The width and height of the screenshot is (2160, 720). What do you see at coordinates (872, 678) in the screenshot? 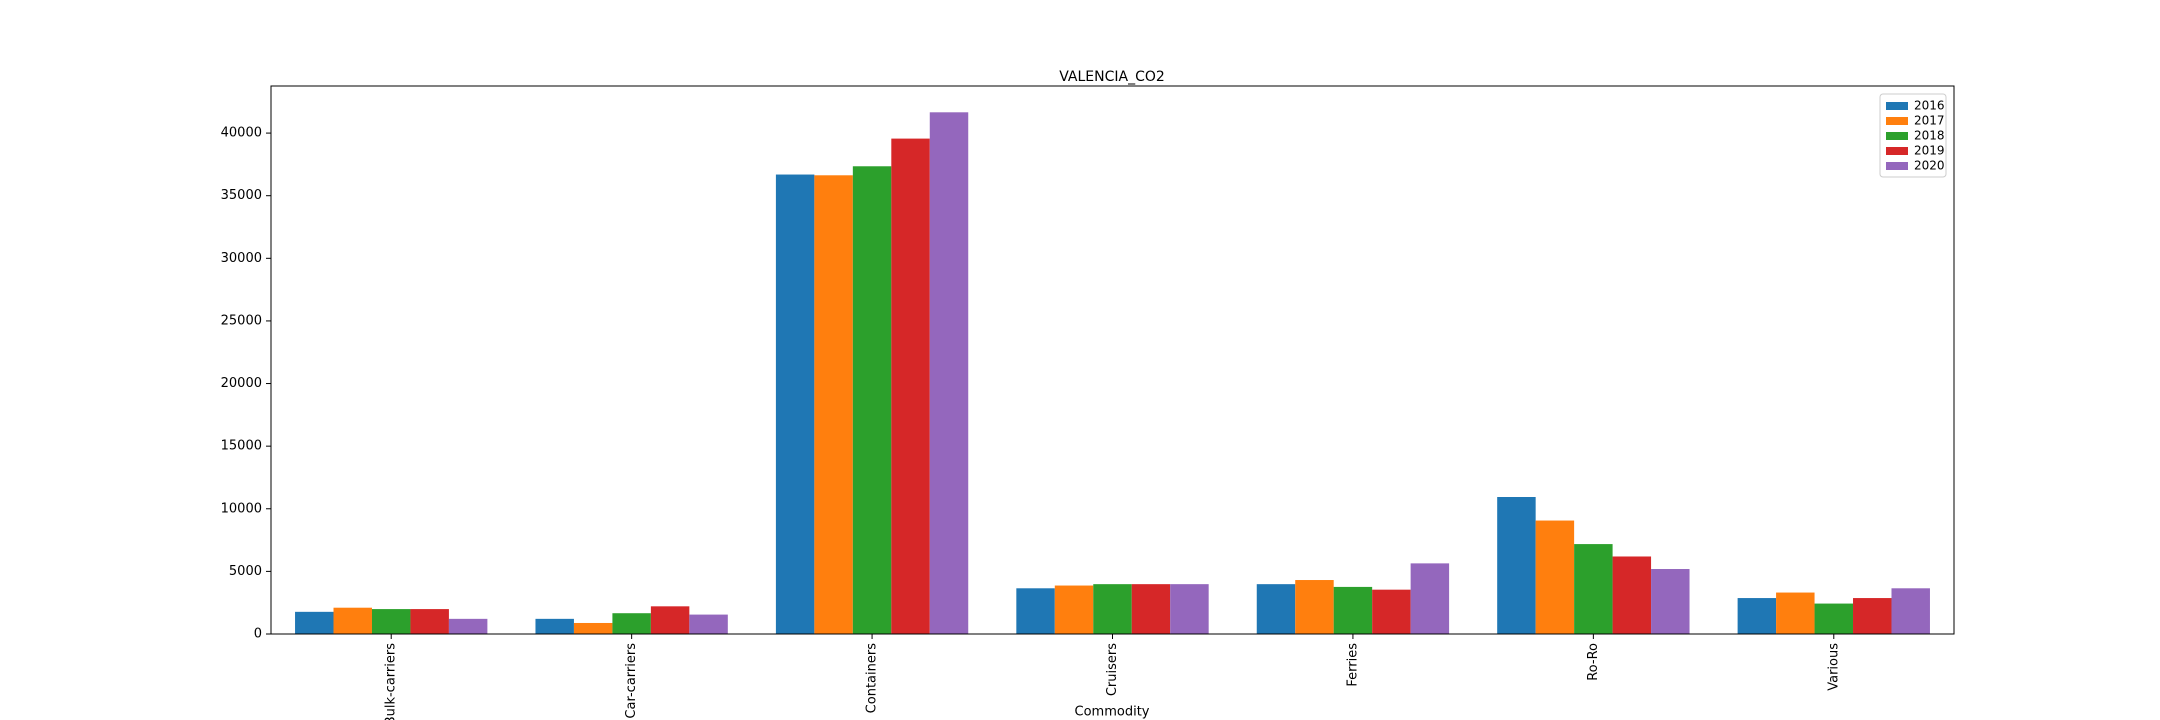
I see `x-tick-label: Containers` at bounding box center [872, 678].